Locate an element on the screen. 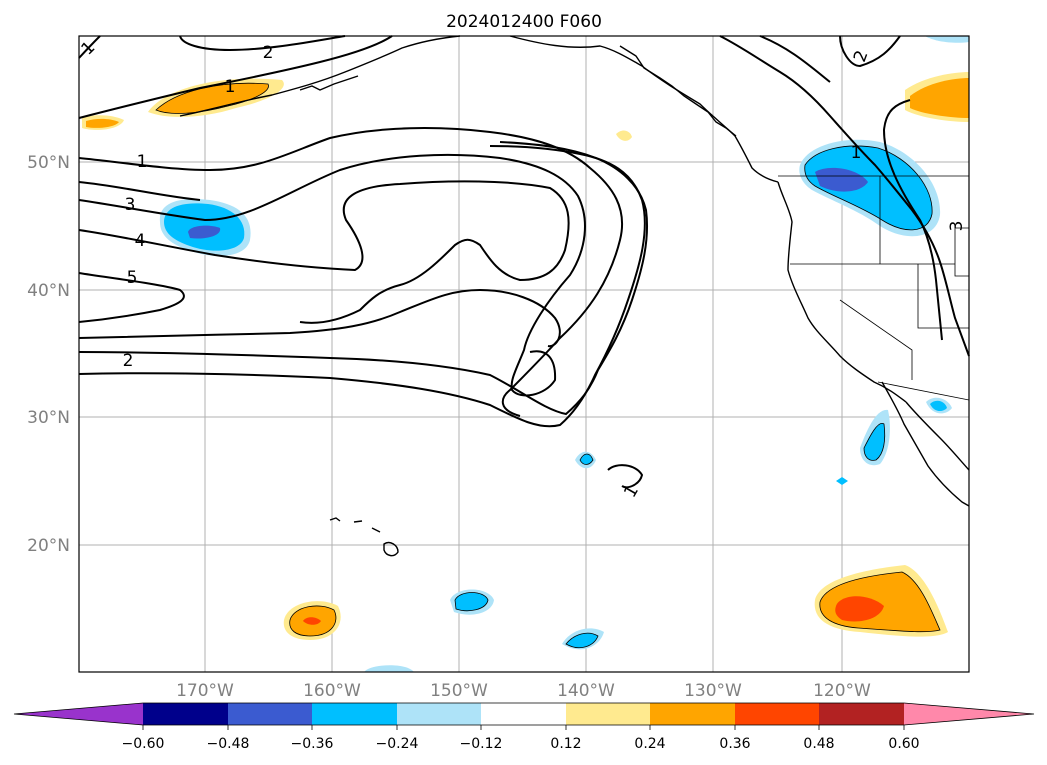 The width and height of the screenshot is (1047, 765). aleutian-chain is located at coordinates (320, 76).